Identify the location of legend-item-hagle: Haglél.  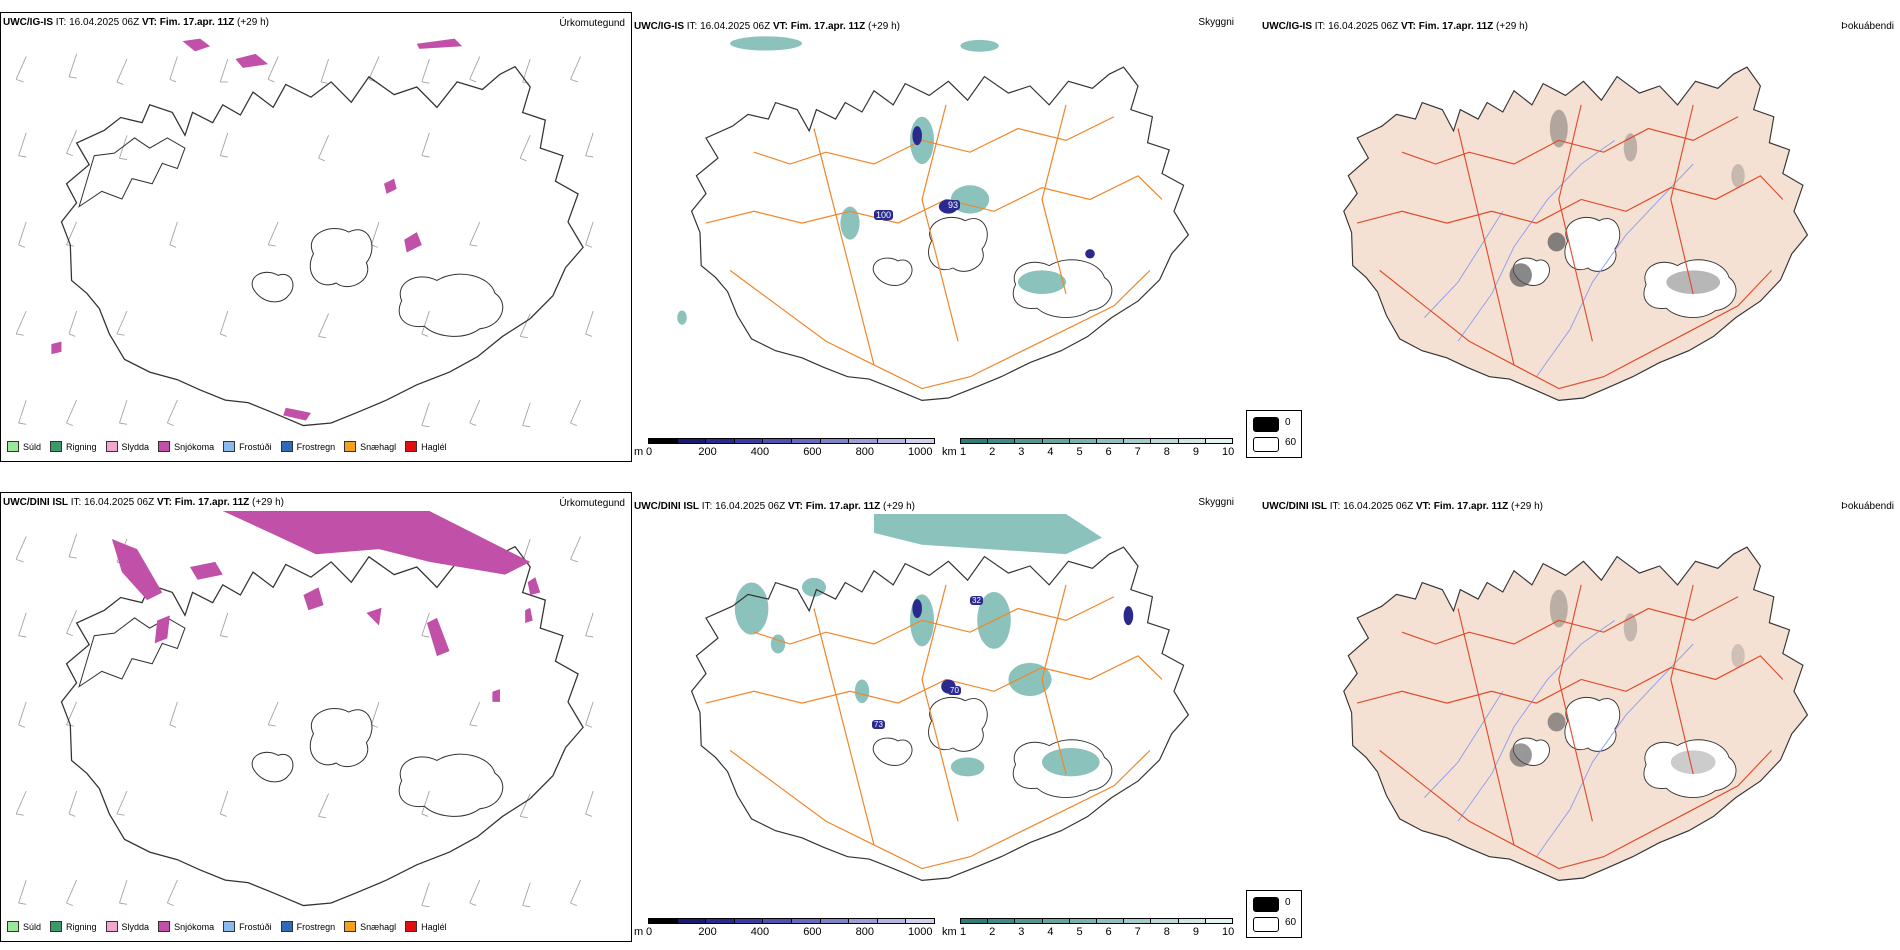
(426, 446).